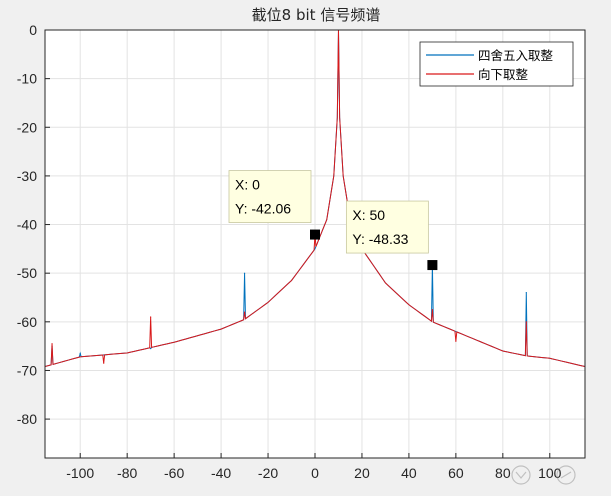 The height and width of the screenshot is (496, 611). What do you see at coordinates (503, 74) in the screenshot?
I see `legend-label-series-2: 向下取整` at bounding box center [503, 74].